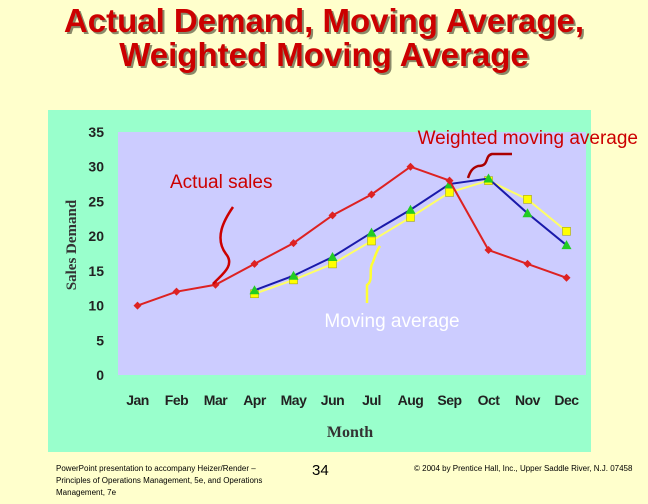 The height and width of the screenshot is (504, 648). I want to click on y-tick-label: 30, so click(96, 167).